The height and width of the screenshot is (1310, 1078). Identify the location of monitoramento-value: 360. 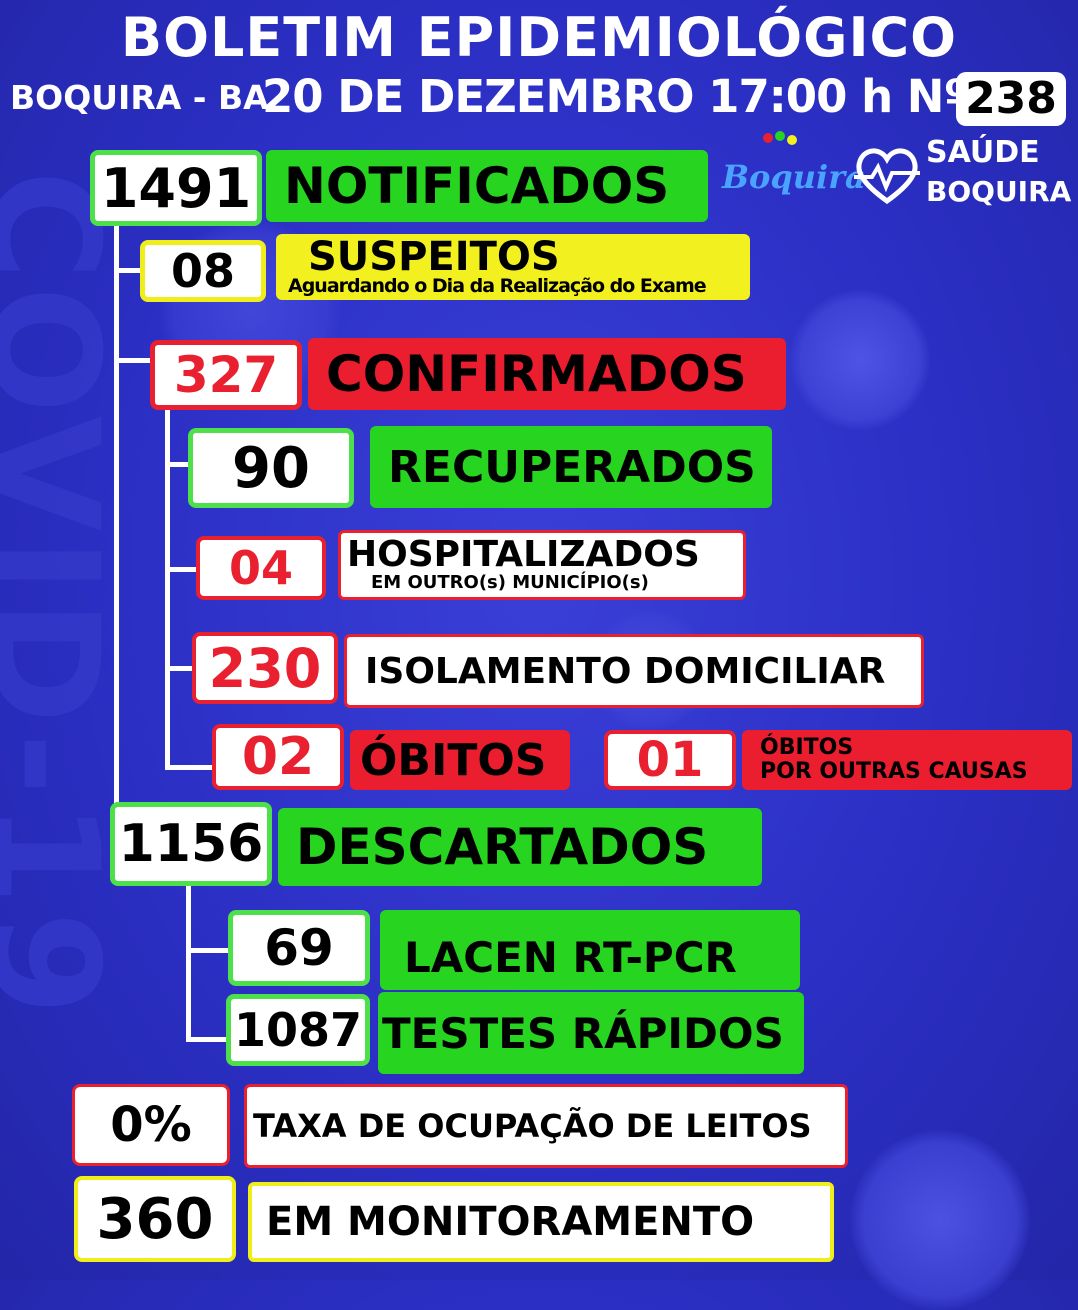
(155, 1219).